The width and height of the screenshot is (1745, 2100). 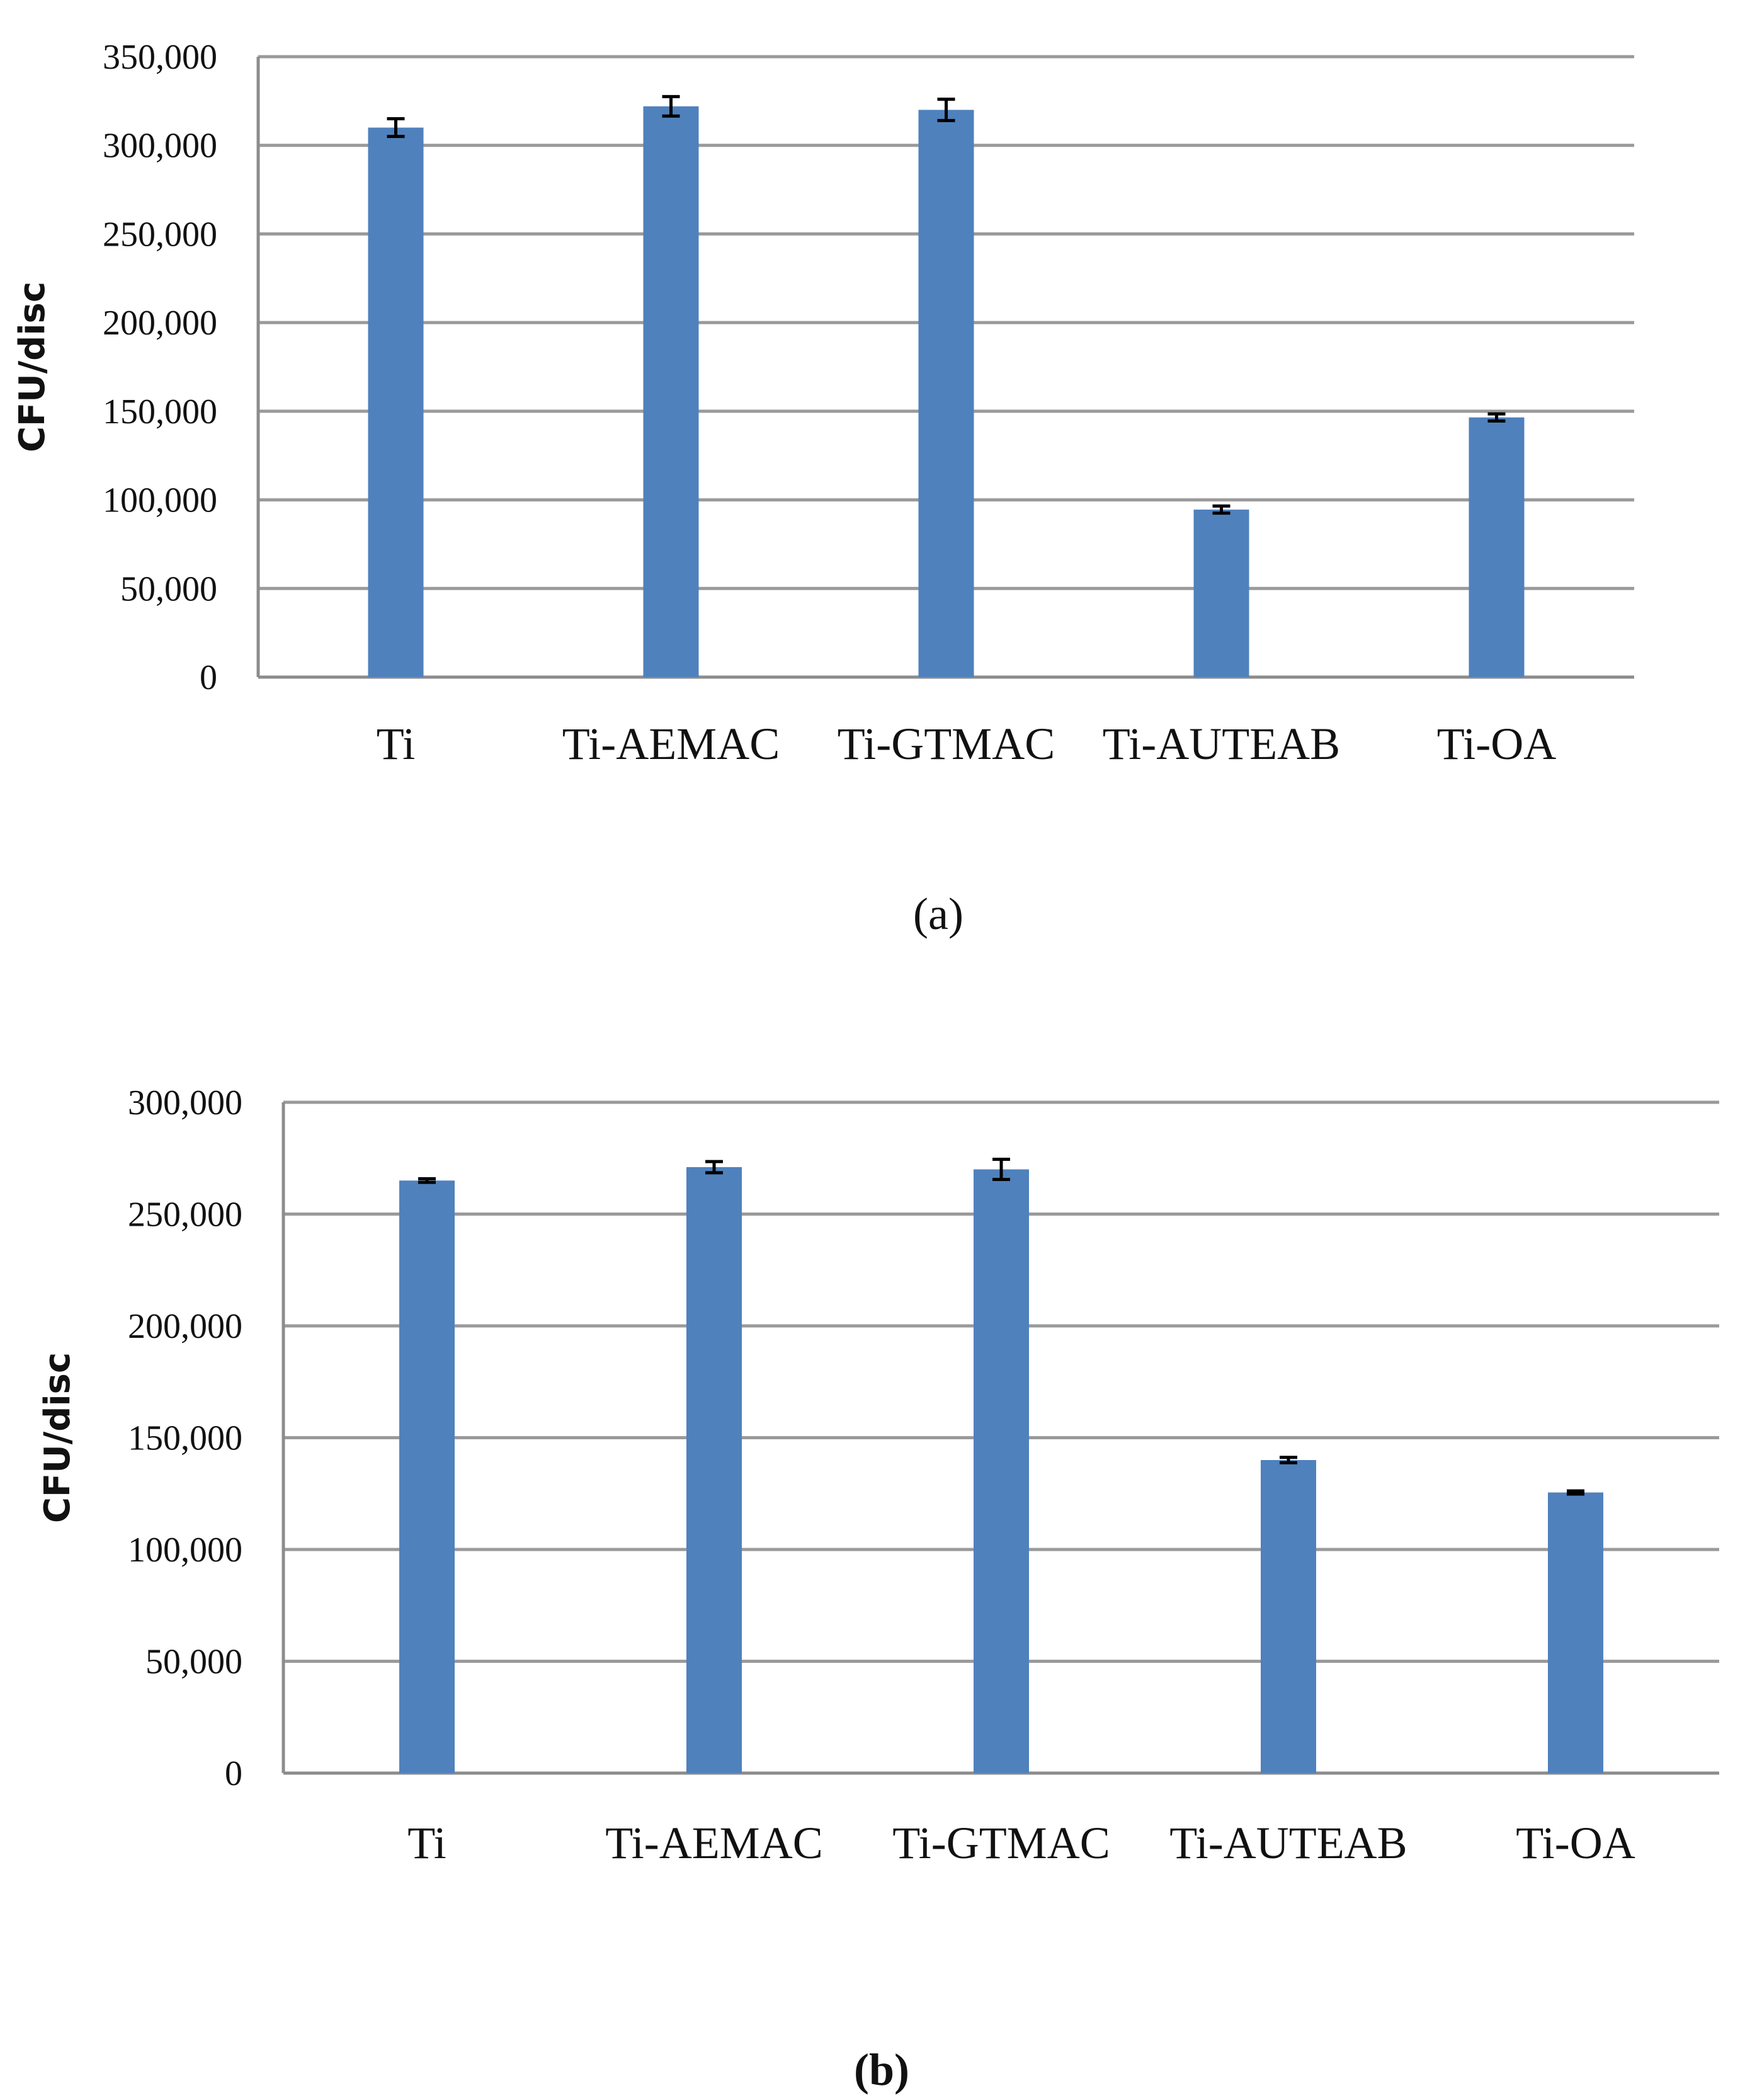 What do you see at coordinates (160, 58) in the screenshot?
I see `y-tick-label: 350,000` at bounding box center [160, 58].